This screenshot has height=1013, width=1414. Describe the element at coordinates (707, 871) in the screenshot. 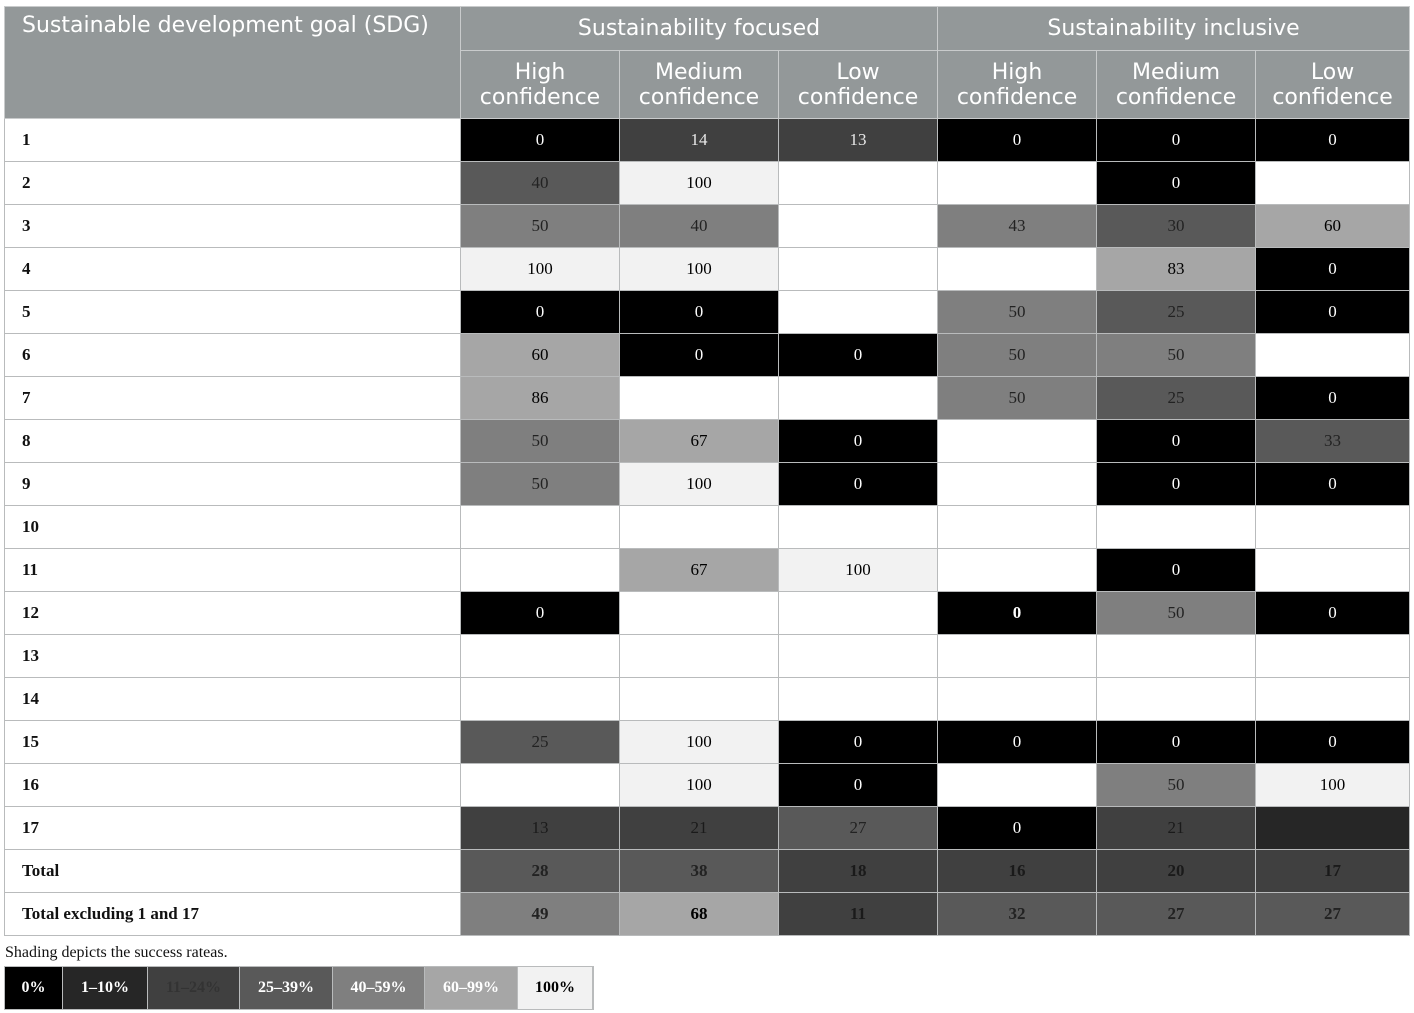

I see `table-row: Total 28 38 18 16 20 17` at that location.